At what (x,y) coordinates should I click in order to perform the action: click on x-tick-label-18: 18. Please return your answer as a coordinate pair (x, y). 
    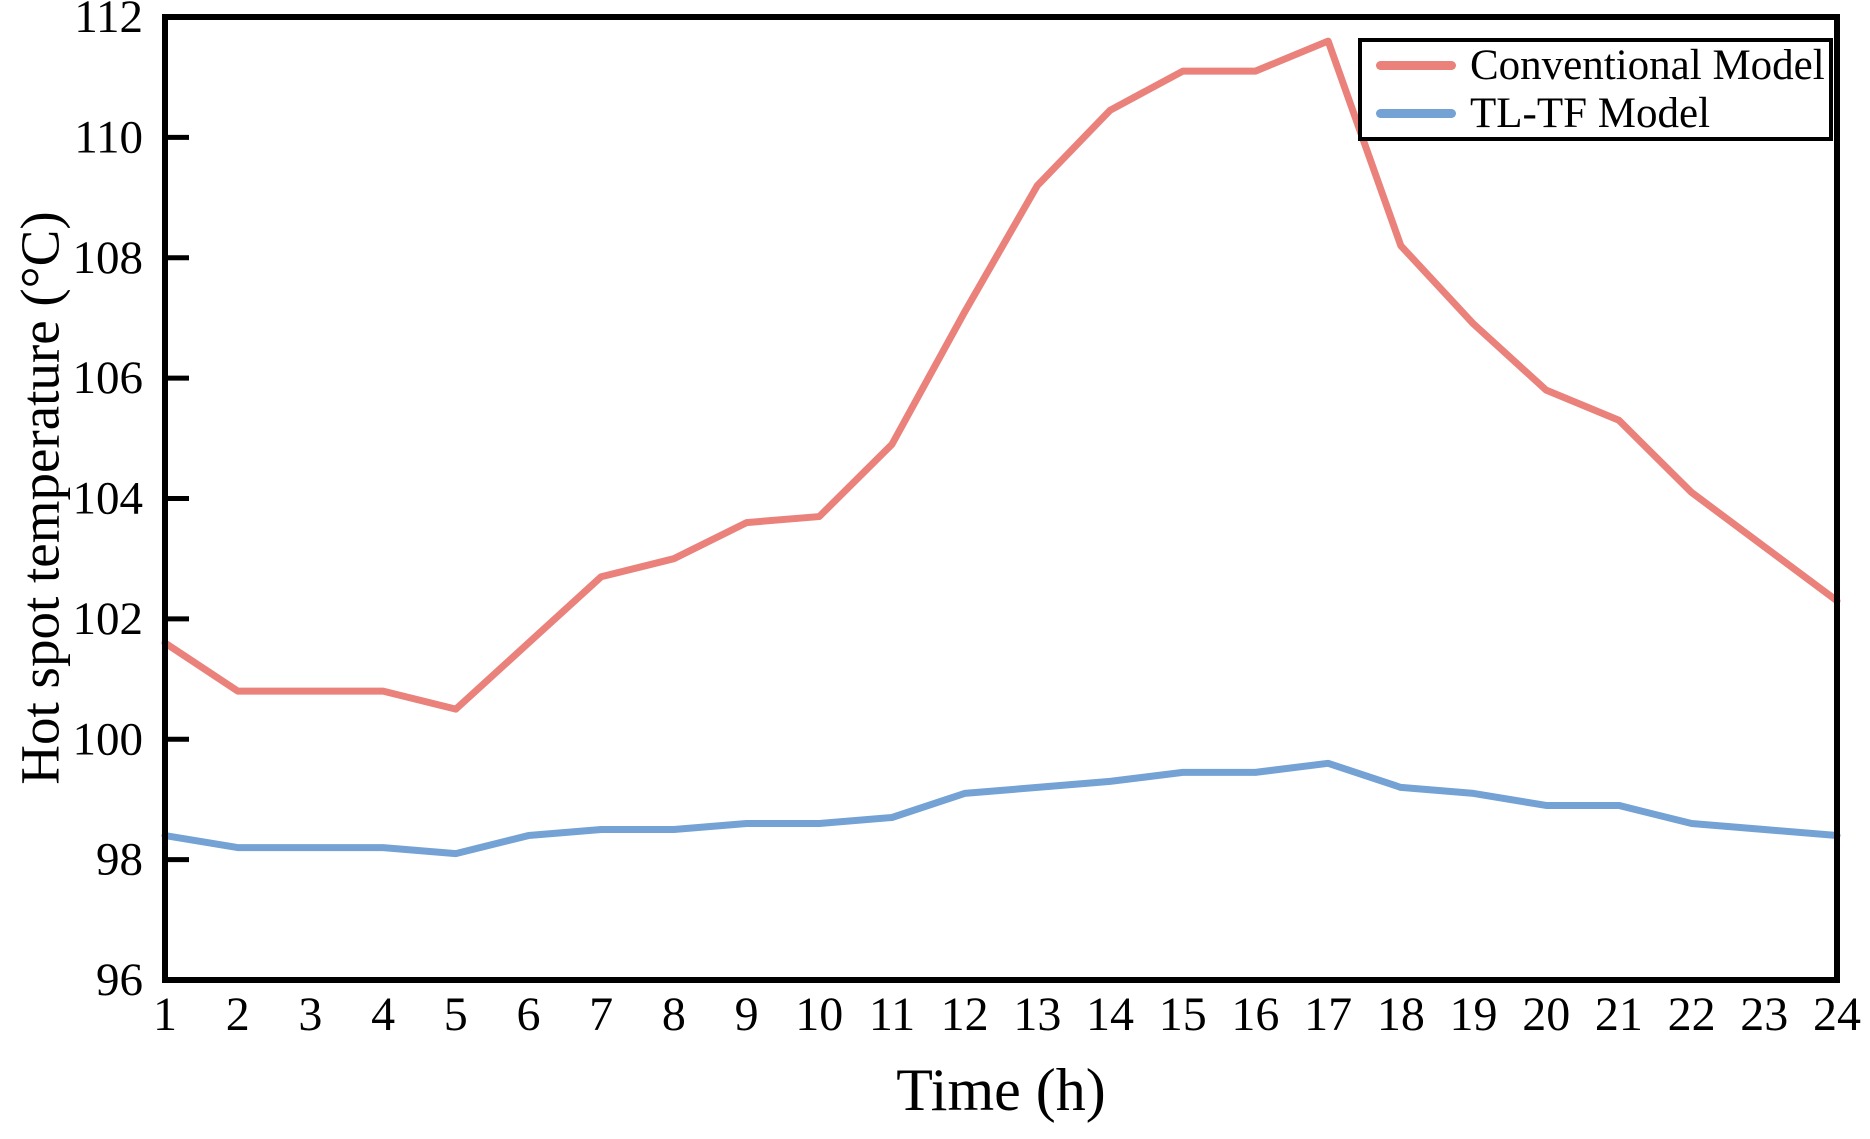
    Looking at the image, I should click on (1401, 1014).